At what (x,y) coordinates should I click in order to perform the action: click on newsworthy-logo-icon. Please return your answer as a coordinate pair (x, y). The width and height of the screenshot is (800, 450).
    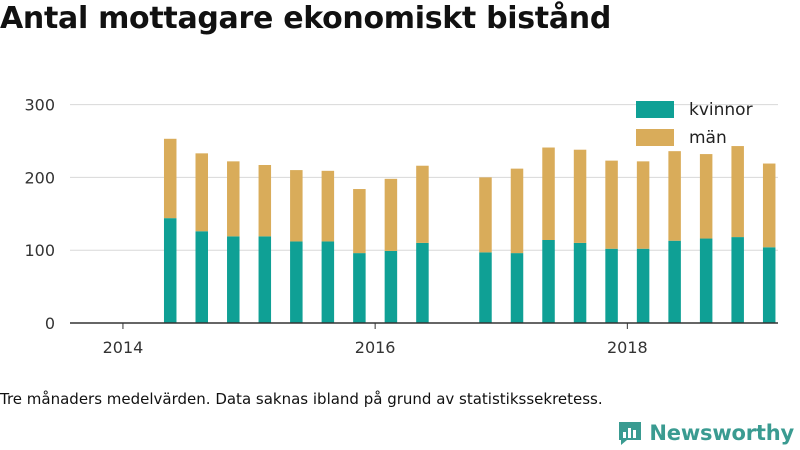
    Looking at the image, I should click on (630, 433).